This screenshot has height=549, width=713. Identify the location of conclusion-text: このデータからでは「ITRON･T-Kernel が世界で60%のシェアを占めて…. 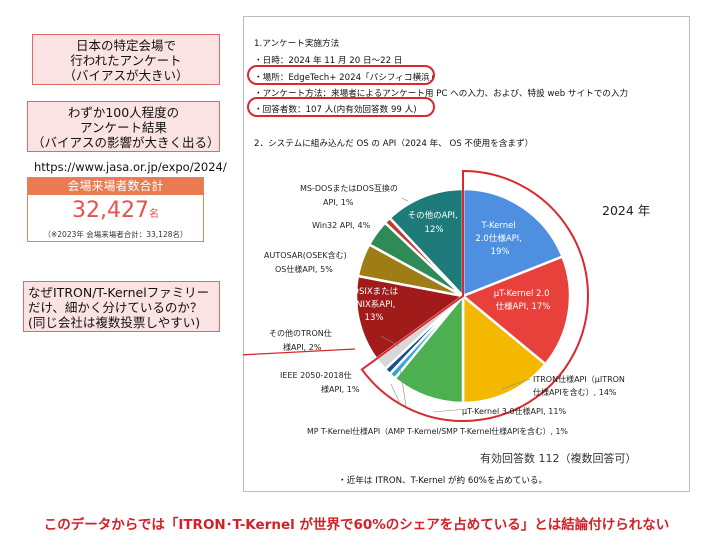
(356, 525).